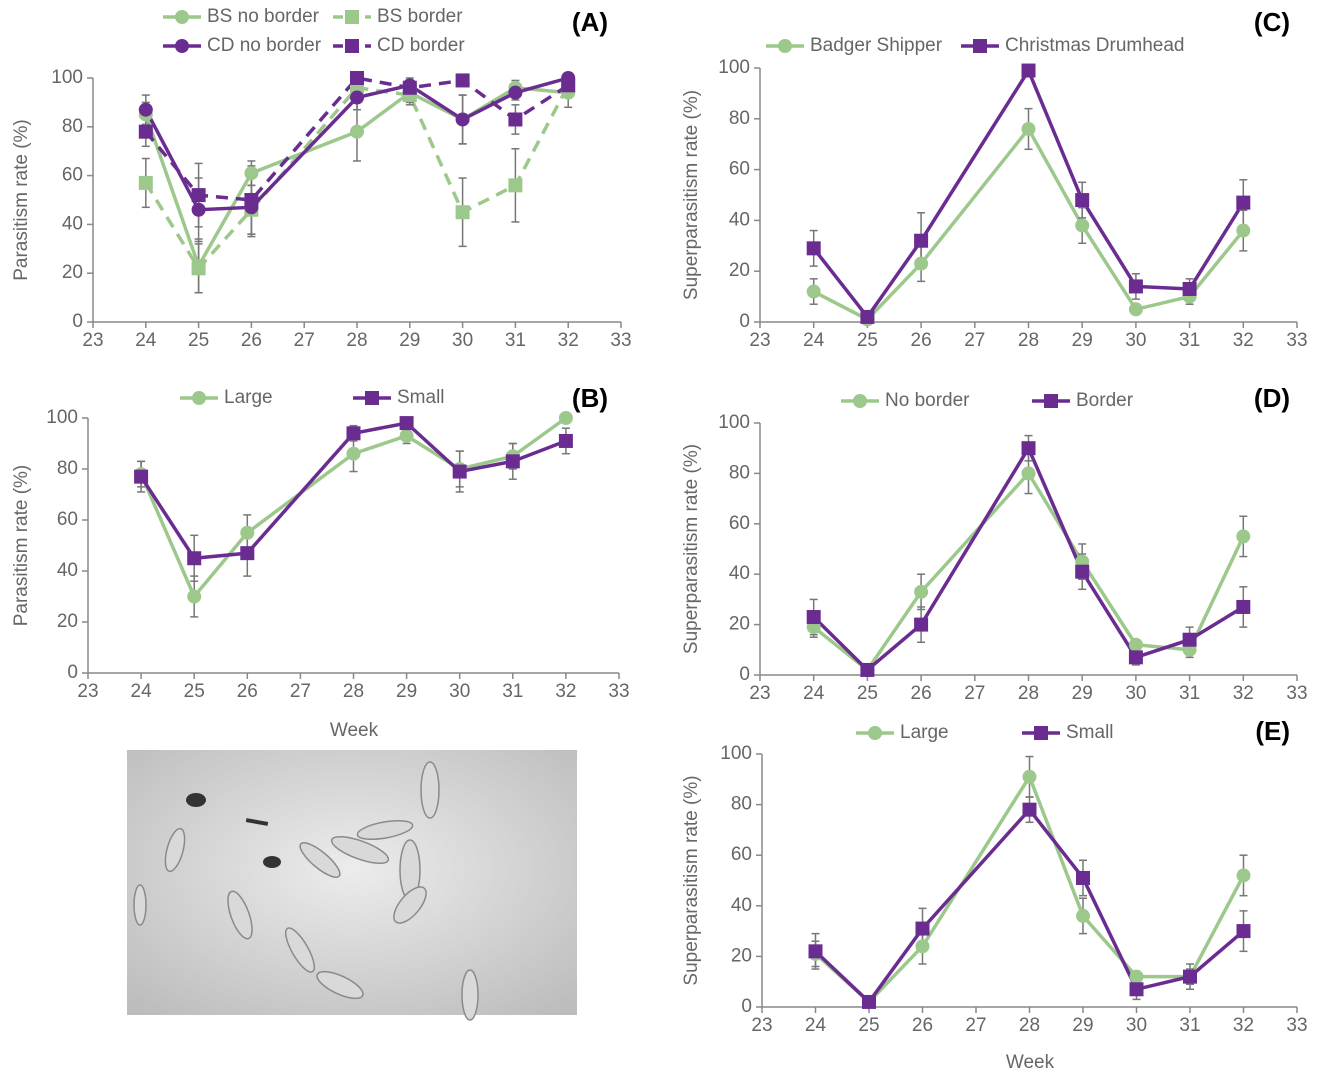  I want to click on y-axis-label: Superparasitism rate (%), so click(691, 880).